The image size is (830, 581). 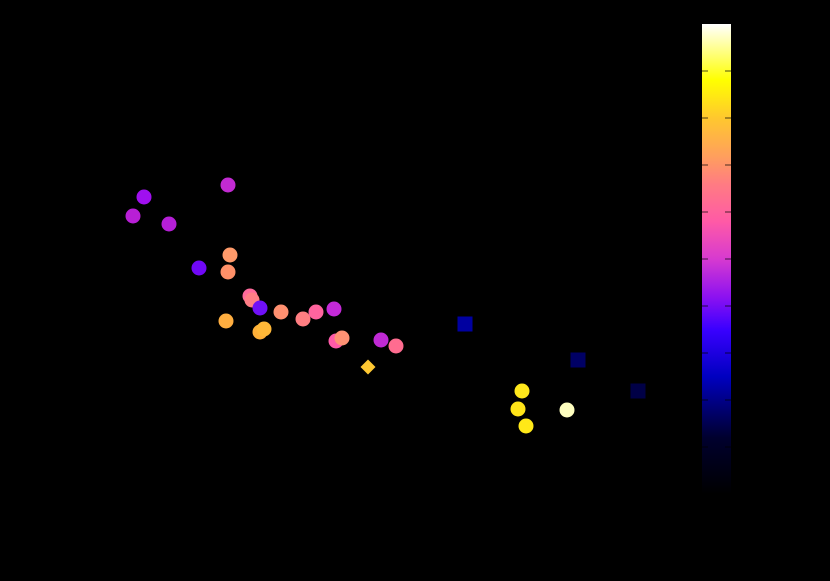 I want to click on colorbar-ticks, so click(x=716, y=259).